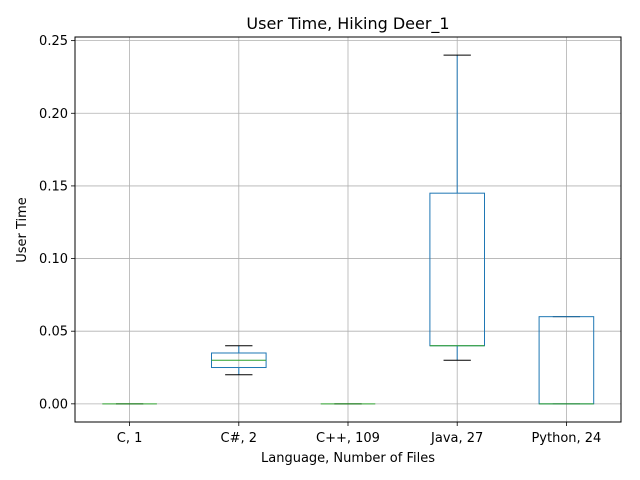 The height and width of the screenshot is (480, 640). Describe the element at coordinates (348, 458) in the screenshot. I see `x-axis-label: Language, Number of Files` at that location.